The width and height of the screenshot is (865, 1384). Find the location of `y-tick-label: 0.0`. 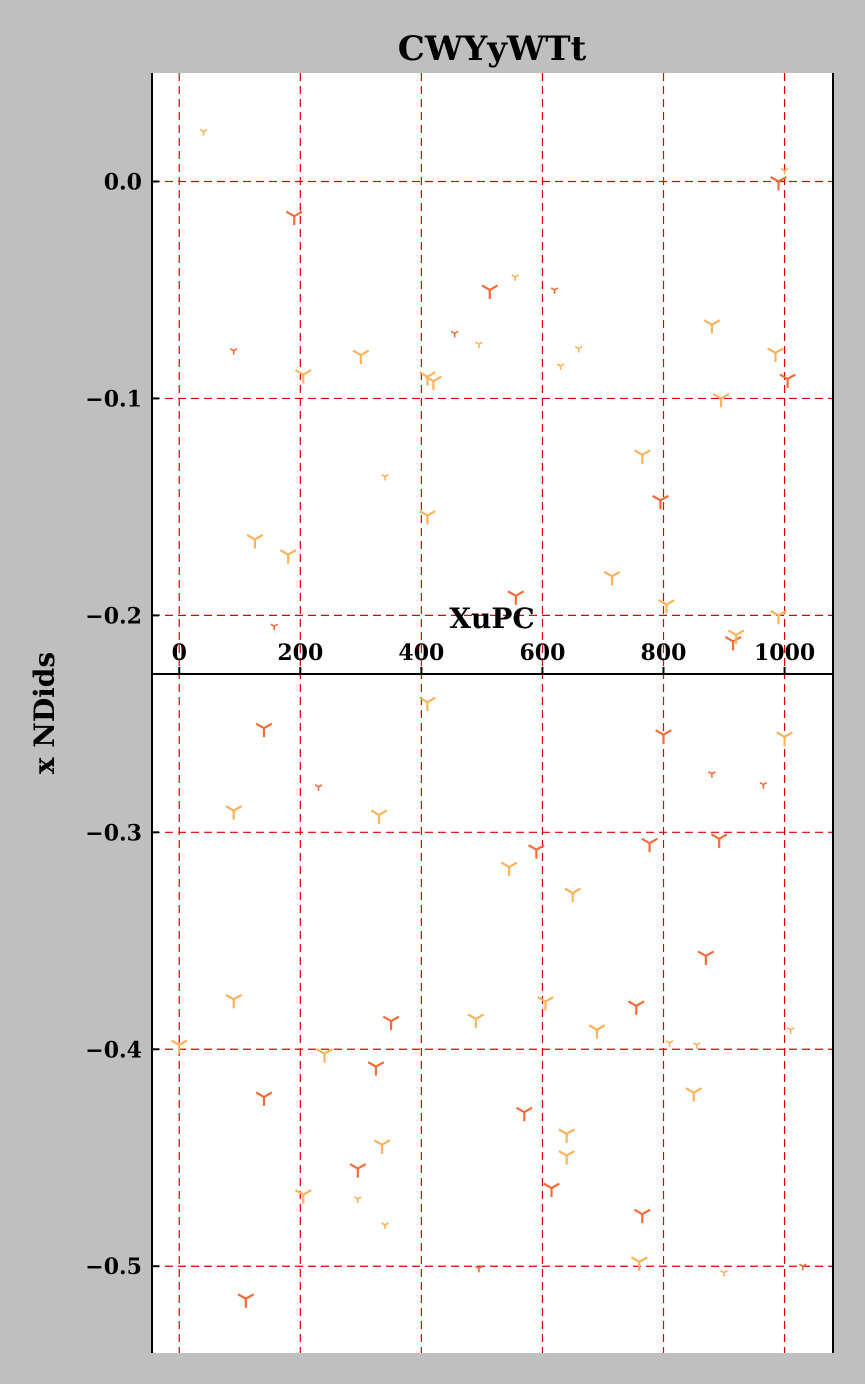

y-tick-label: 0.0 is located at coordinates (123, 182).